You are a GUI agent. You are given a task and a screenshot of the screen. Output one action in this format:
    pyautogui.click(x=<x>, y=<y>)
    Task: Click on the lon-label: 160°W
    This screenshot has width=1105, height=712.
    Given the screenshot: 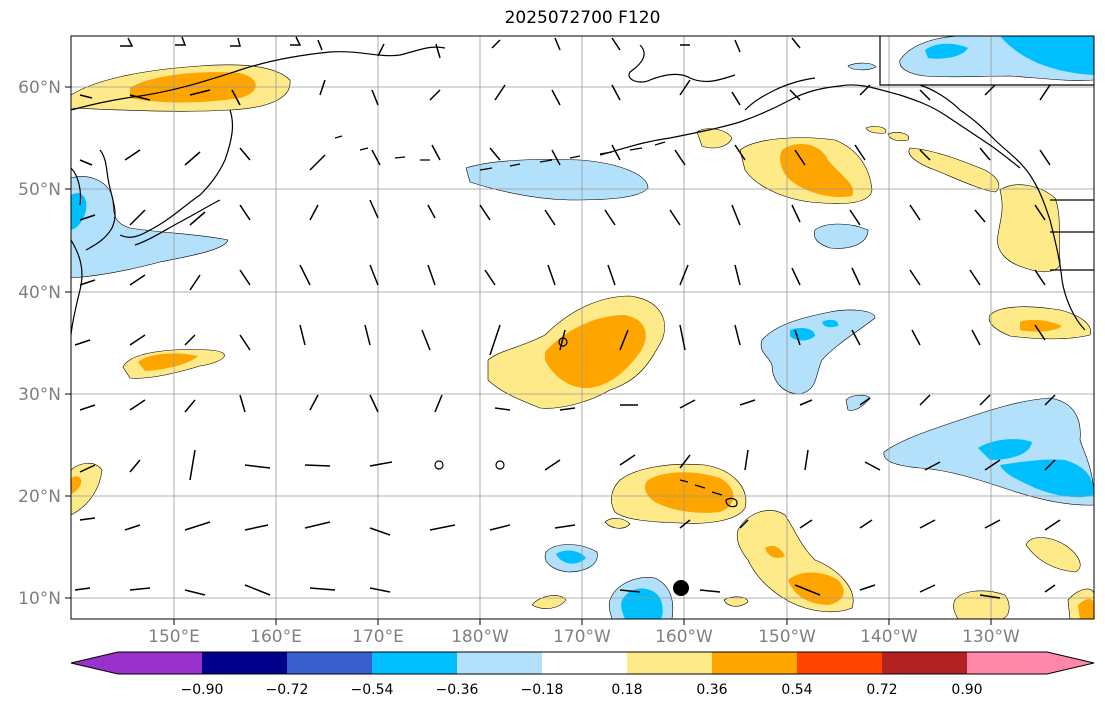 What is the action you would take?
    pyautogui.click(x=684, y=637)
    